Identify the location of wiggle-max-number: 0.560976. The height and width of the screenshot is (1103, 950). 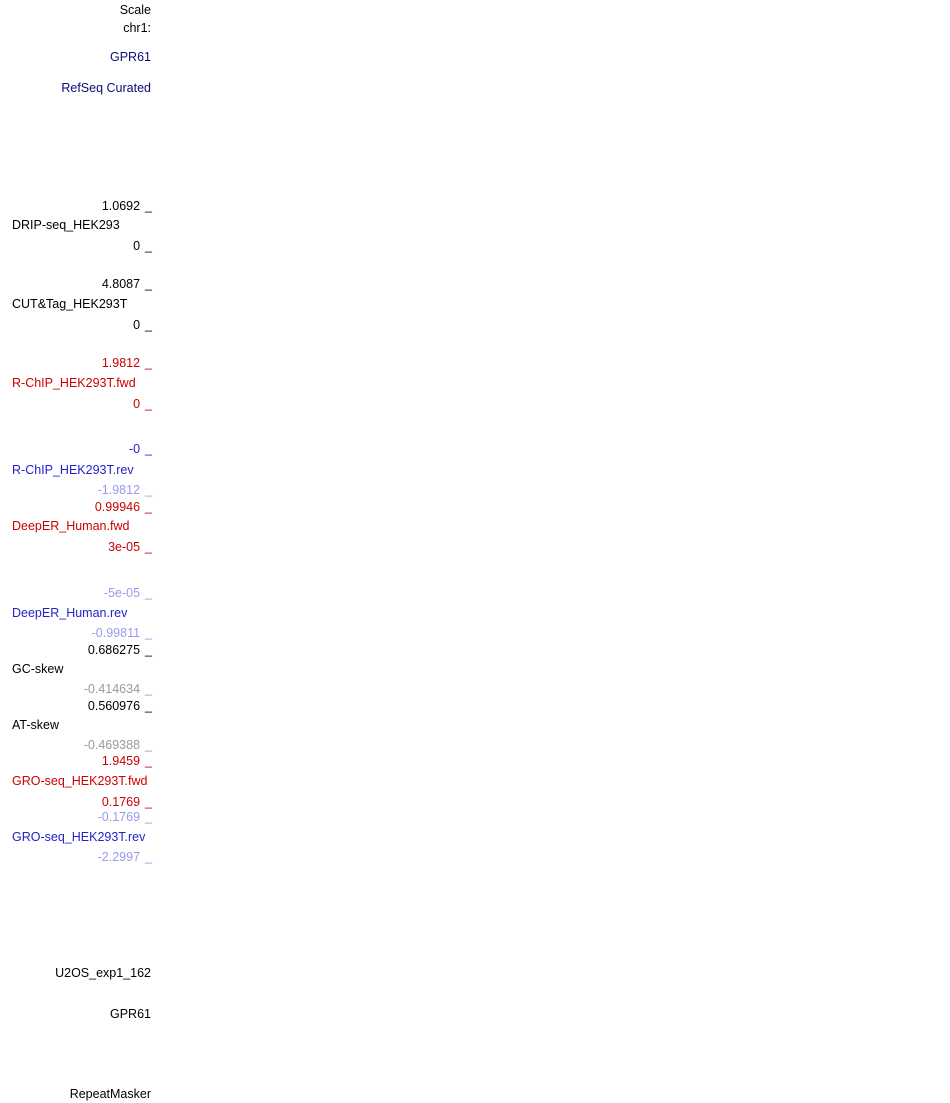
(114, 706).